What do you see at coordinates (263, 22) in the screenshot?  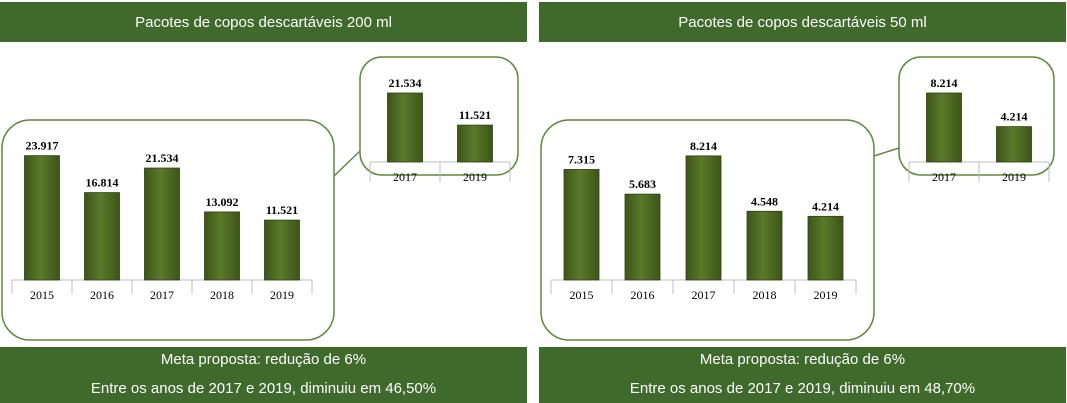 I see `panel-title: Pacotes de copos descartáveis 200 ml` at bounding box center [263, 22].